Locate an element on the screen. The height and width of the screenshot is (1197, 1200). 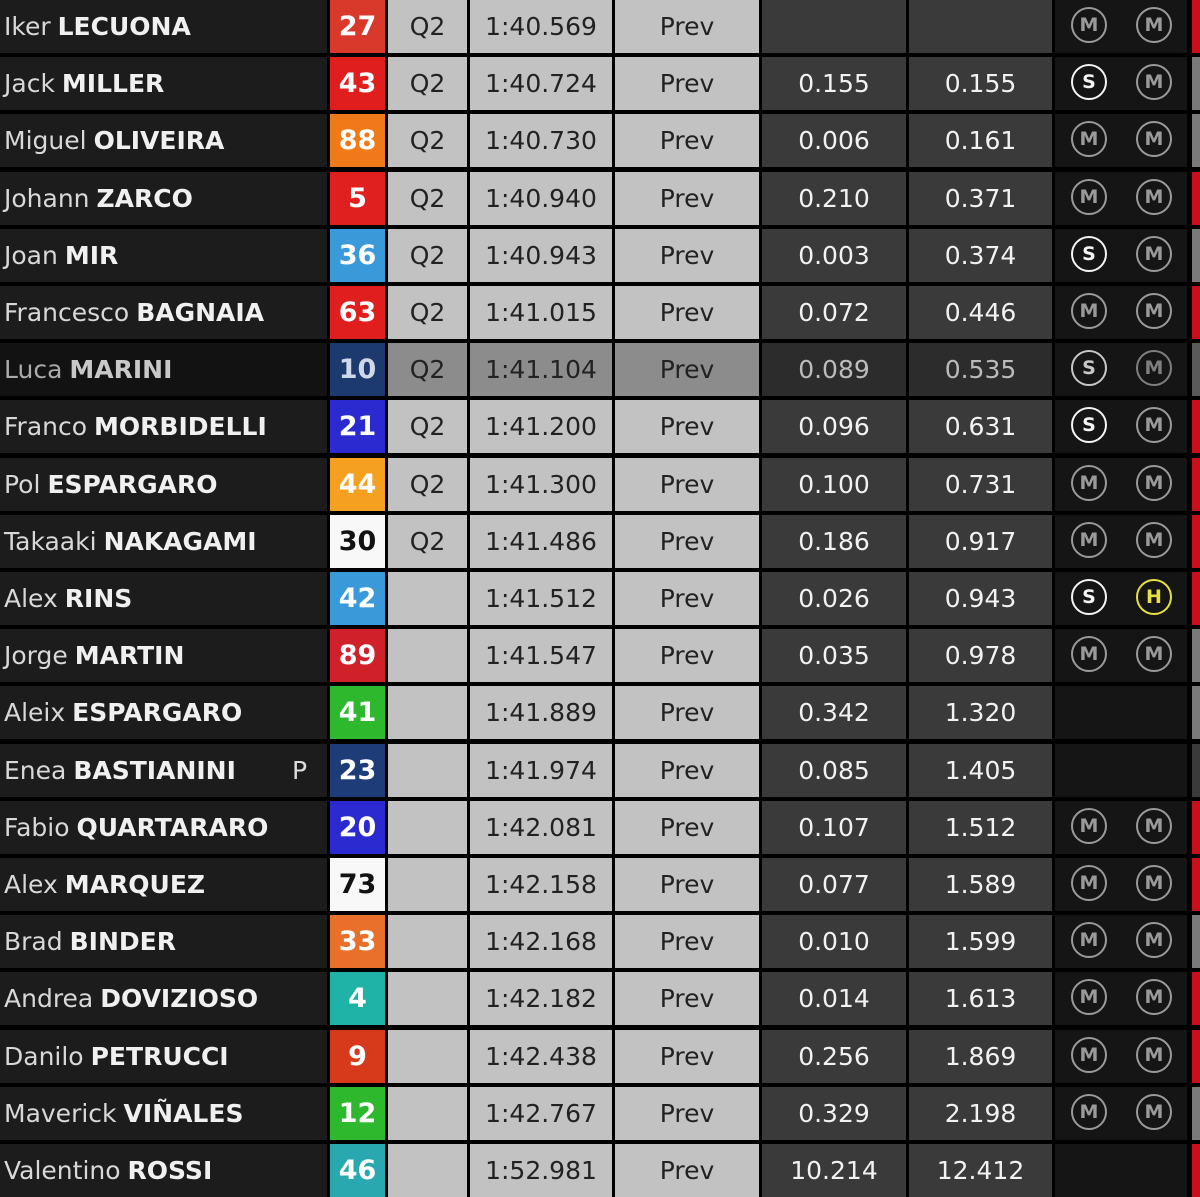
gap-first: 1.589 is located at coordinates (980, 884).